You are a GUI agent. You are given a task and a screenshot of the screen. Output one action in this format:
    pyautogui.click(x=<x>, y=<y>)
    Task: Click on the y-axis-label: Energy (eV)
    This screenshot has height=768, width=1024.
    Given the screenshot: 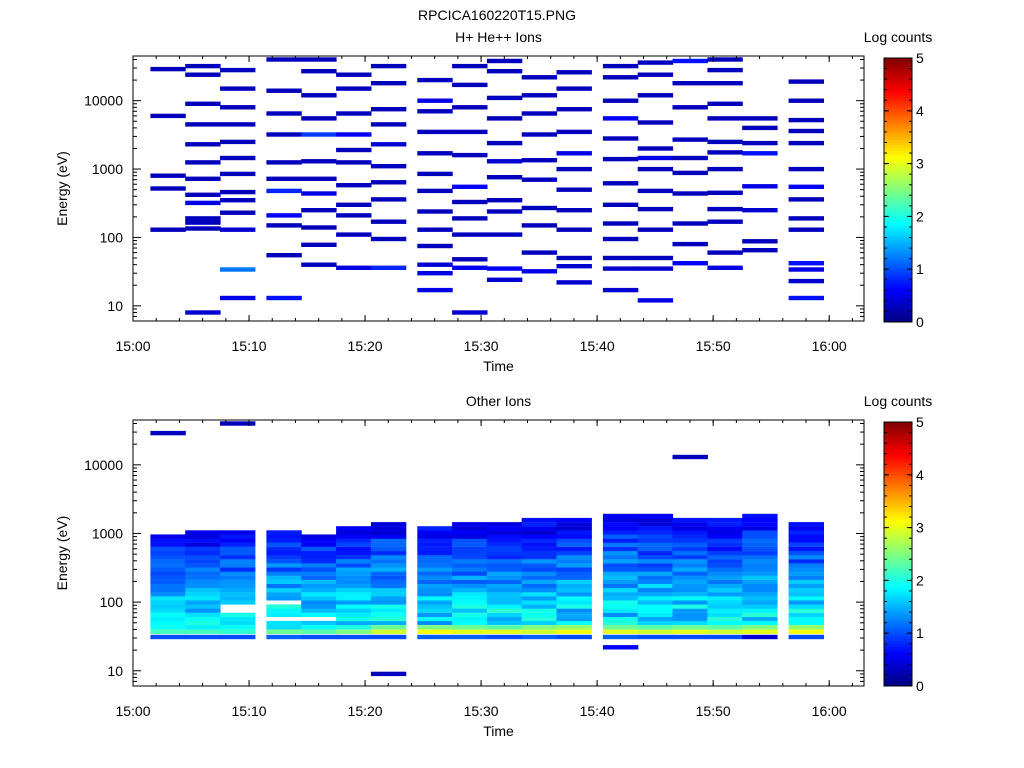 What is the action you would take?
    pyautogui.click(x=62, y=188)
    